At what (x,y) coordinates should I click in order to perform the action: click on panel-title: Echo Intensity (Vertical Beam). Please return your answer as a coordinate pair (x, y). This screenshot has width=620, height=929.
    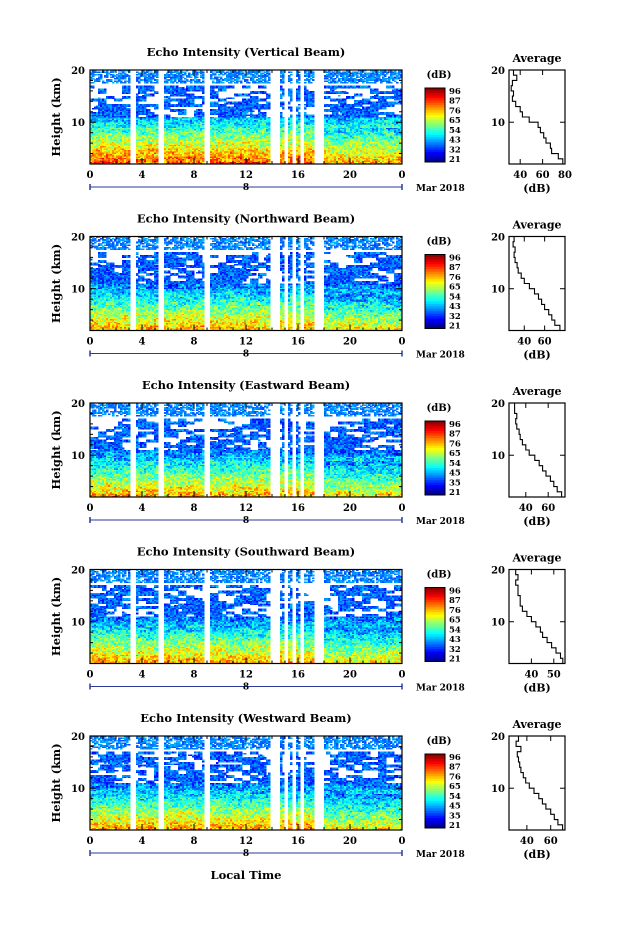
    Looking at the image, I should click on (246, 52).